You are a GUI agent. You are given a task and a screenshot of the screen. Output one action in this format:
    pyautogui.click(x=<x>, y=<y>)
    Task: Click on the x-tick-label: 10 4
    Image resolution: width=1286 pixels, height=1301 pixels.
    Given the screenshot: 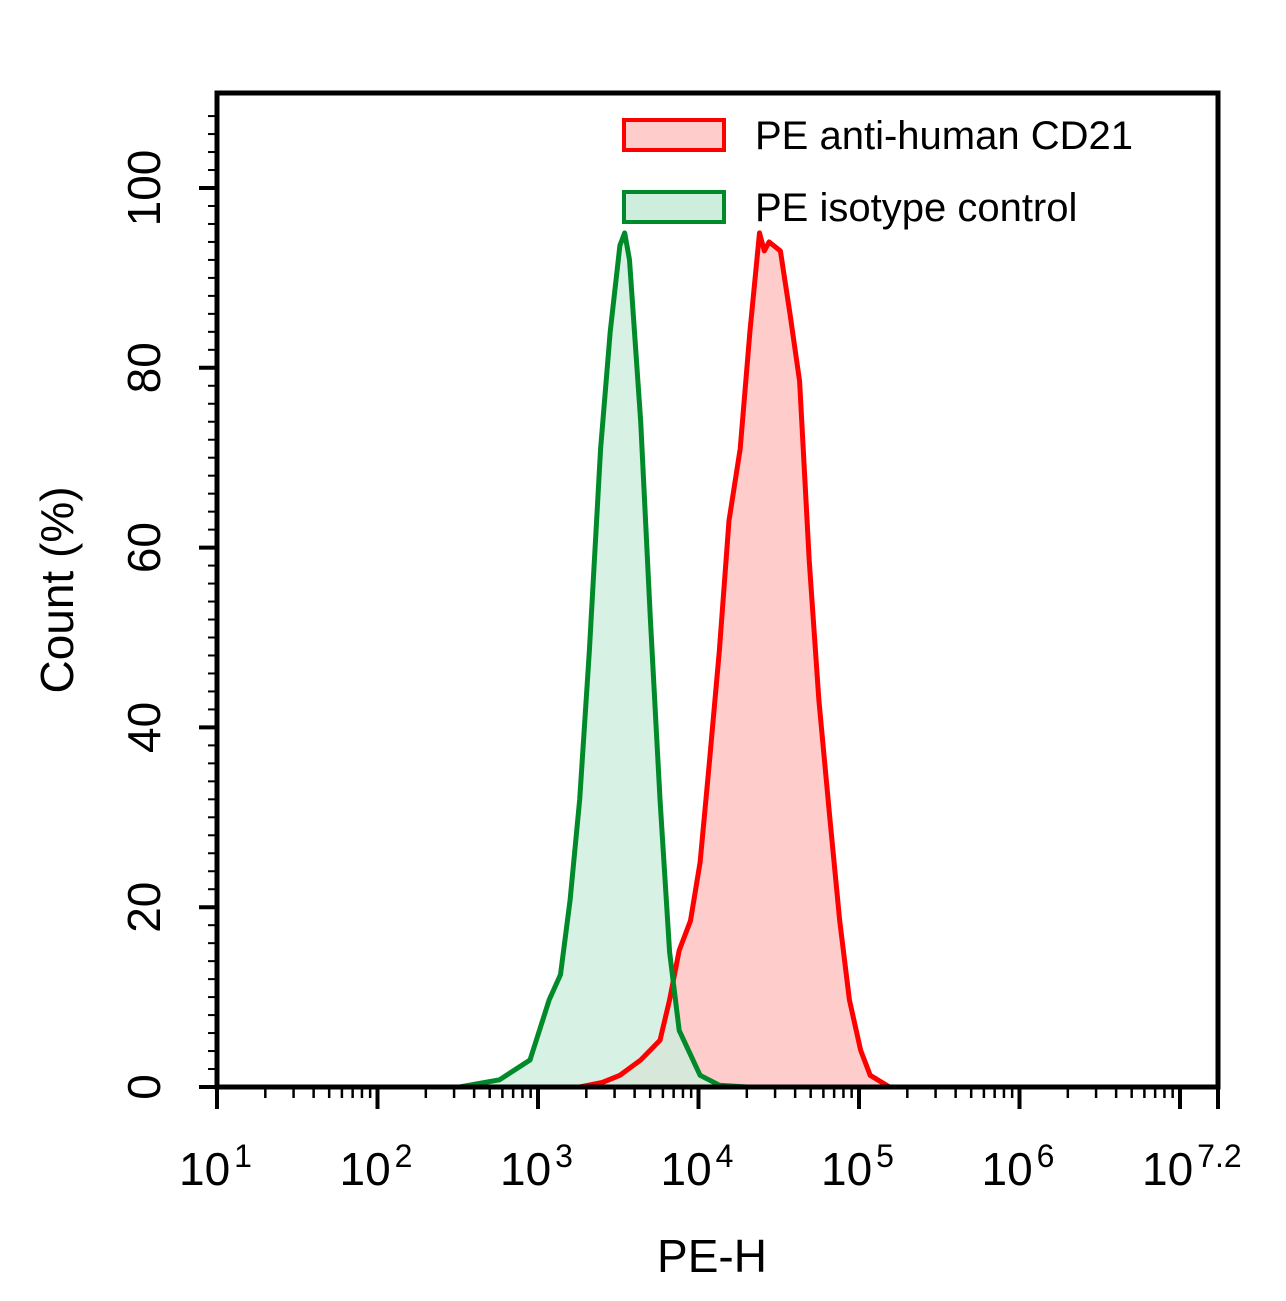 What is the action you would take?
    pyautogui.click(x=697, y=1166)
    